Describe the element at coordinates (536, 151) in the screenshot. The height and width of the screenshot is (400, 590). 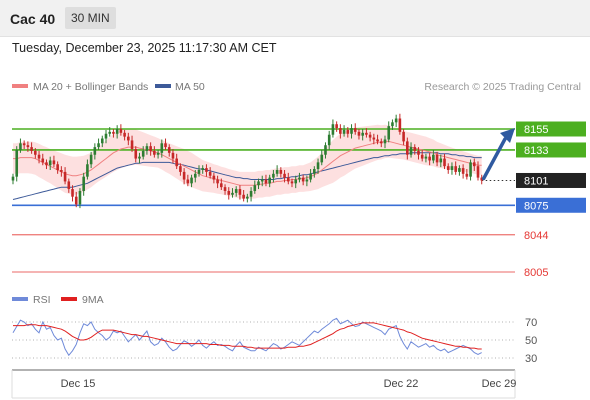
I see `level-label-8133: 8133` at that location.